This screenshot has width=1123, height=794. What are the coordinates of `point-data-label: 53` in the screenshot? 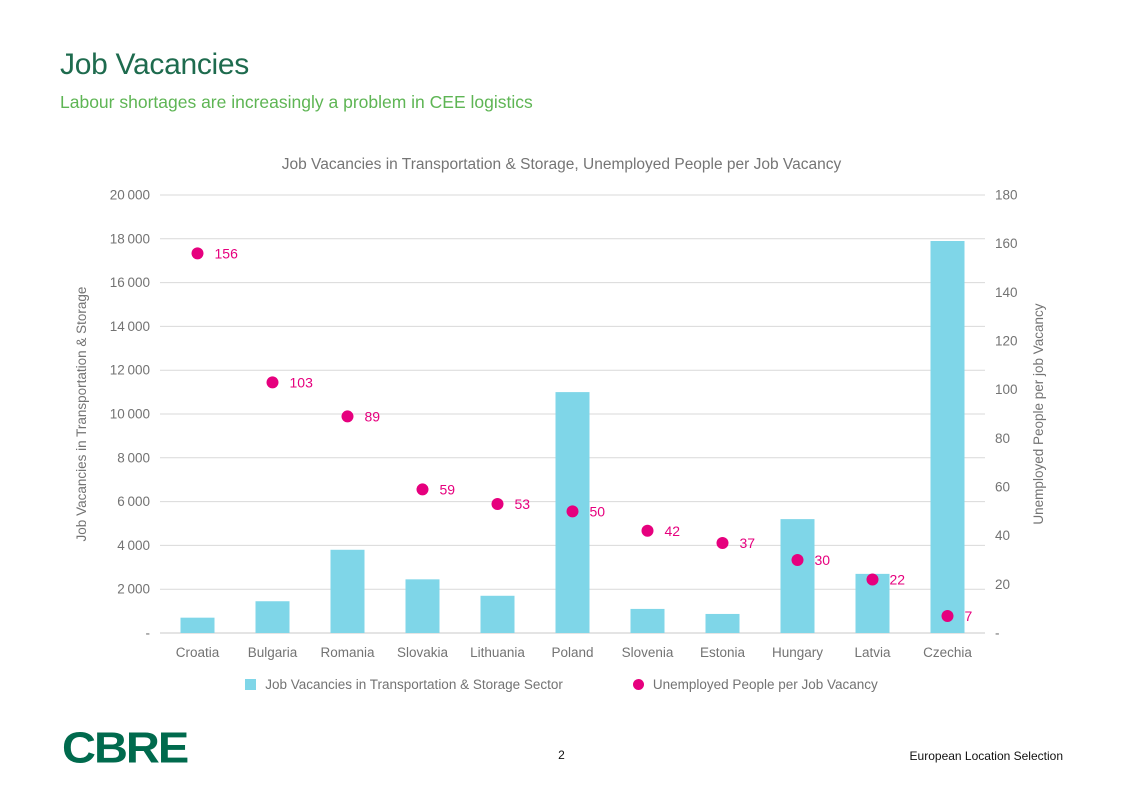 It's located at (523, 504).